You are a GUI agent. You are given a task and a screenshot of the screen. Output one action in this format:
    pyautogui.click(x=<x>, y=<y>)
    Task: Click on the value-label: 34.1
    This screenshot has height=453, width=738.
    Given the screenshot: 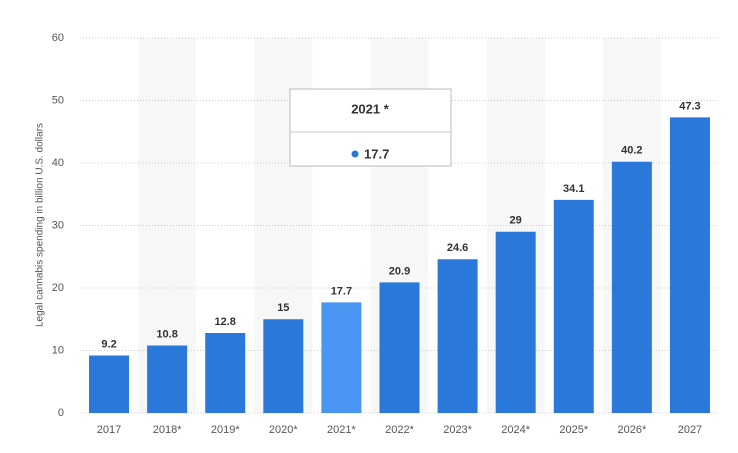 What is the action you would take?
    pyautogui.click(x=573, y=189)
    